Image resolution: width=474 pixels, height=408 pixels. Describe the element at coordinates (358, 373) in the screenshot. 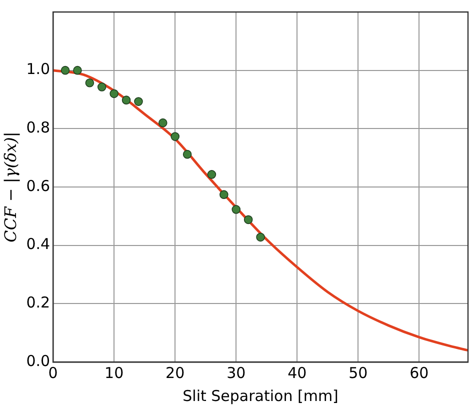

I see `x-tick-label: 50` at that location.